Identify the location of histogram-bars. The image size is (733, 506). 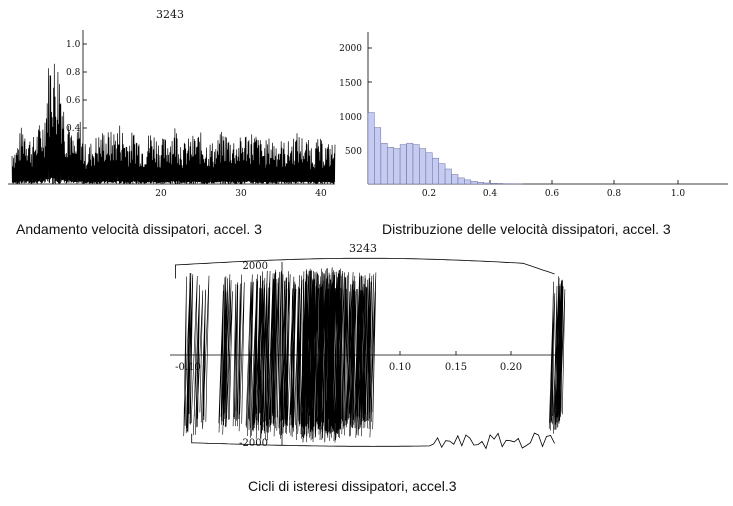
(445, 148).